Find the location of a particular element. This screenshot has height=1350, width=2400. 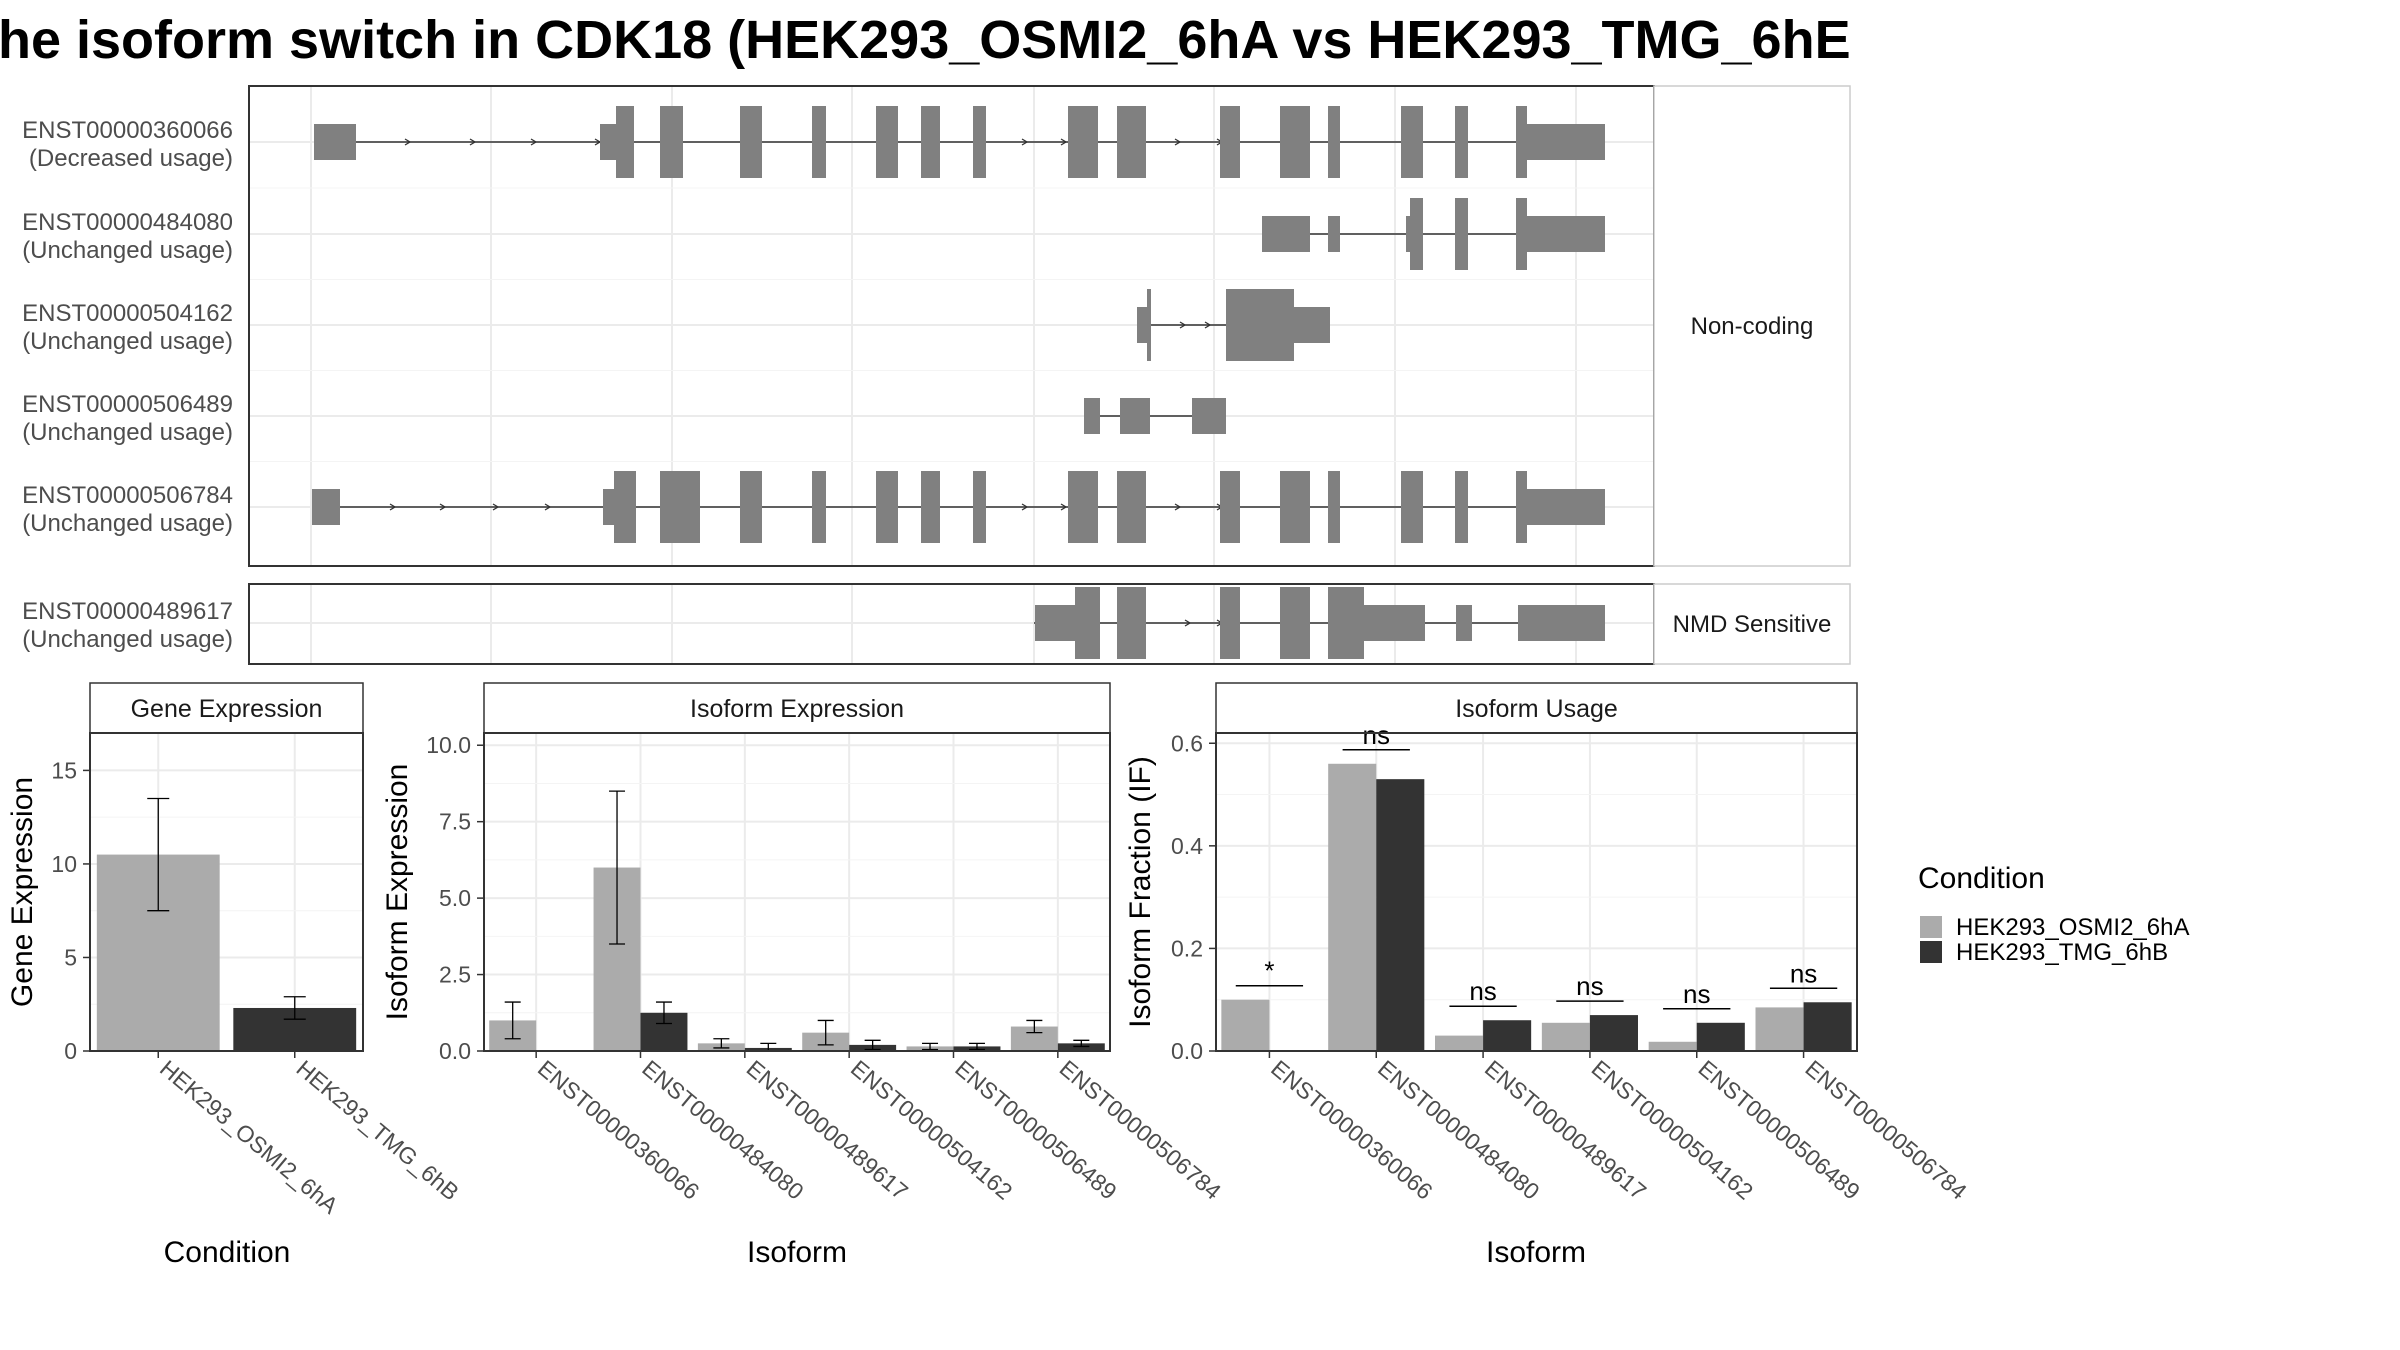

x-axis-title: Condition is located at coordinates (227, 1252).